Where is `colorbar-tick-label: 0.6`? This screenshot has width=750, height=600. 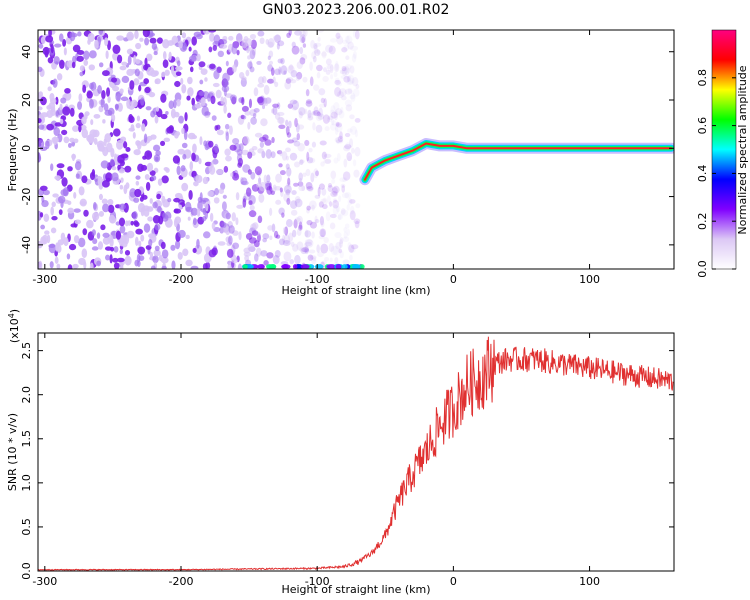
colorbar-tick-label: 0.6 is located at coordinates (702, 126).